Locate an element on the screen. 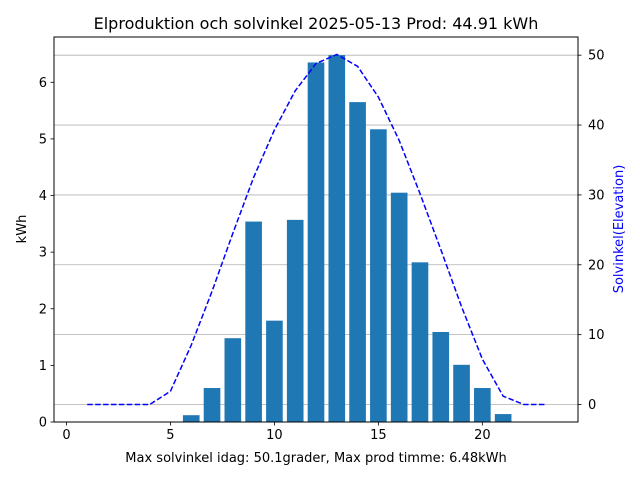  x-tick-label: 10 is located at coordinates (274, 435).